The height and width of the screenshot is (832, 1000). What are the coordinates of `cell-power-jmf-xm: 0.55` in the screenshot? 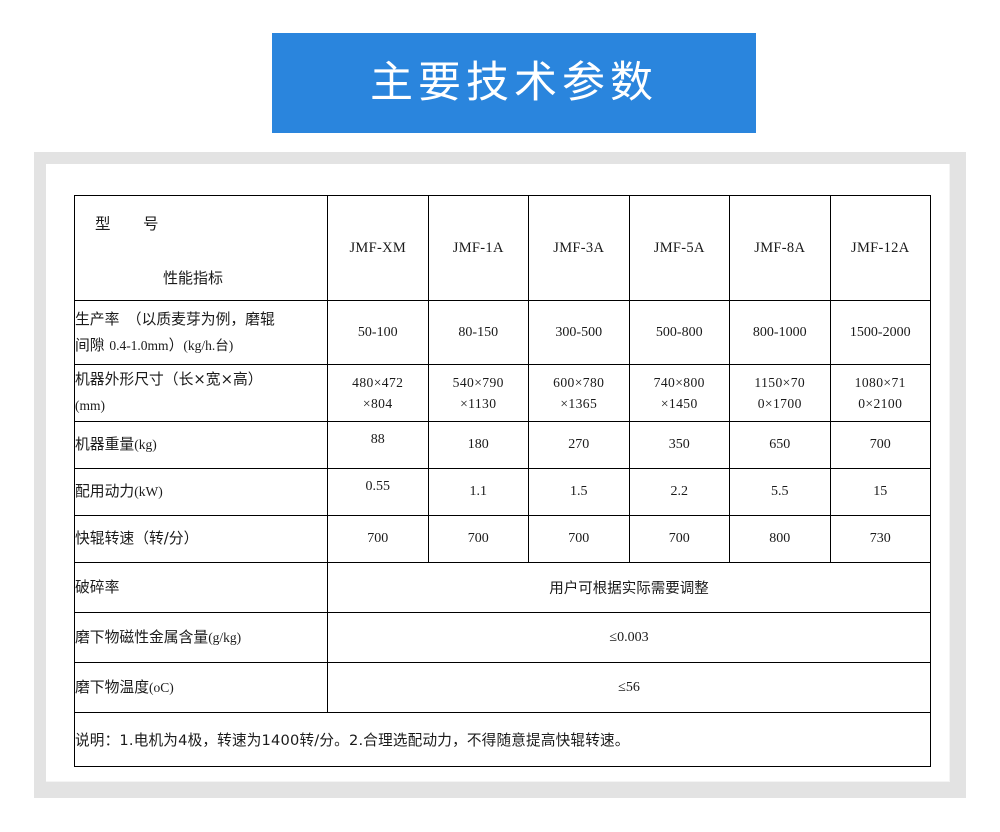 It's located at (378, 492).